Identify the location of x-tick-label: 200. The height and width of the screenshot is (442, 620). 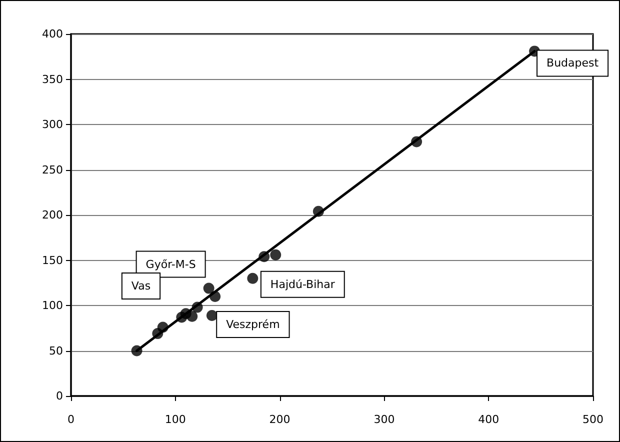
(279, 419).